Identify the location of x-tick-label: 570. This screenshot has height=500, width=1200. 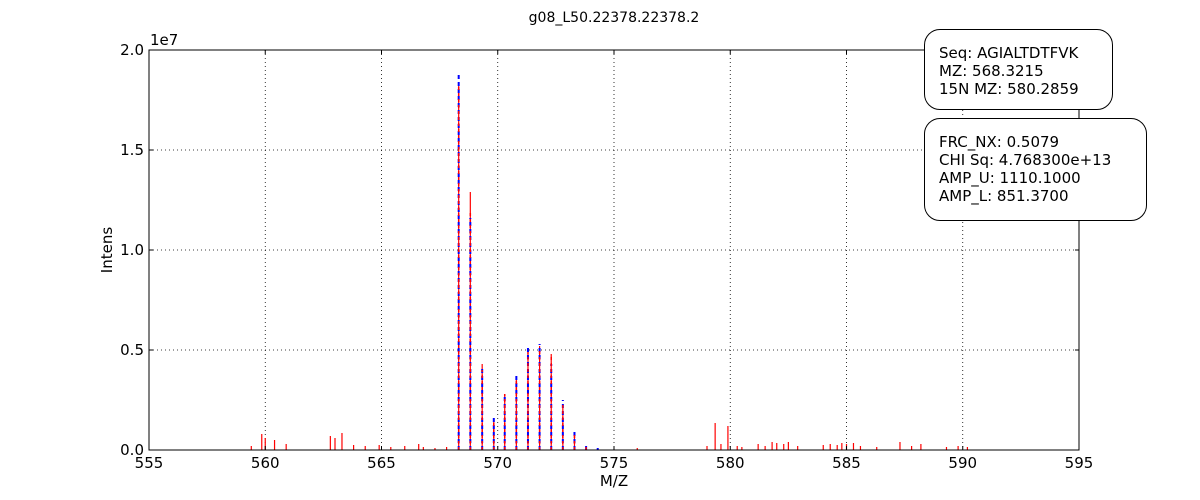
(497, 463).